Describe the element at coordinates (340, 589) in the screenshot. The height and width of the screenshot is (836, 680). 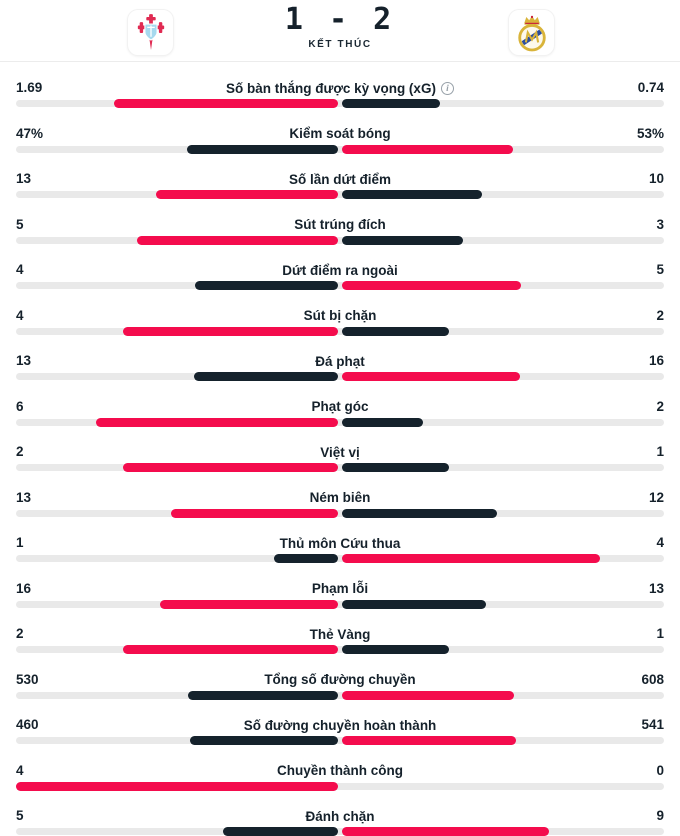
I see `stat-row-text: 16 Phạm lỗi i 13` at that location.